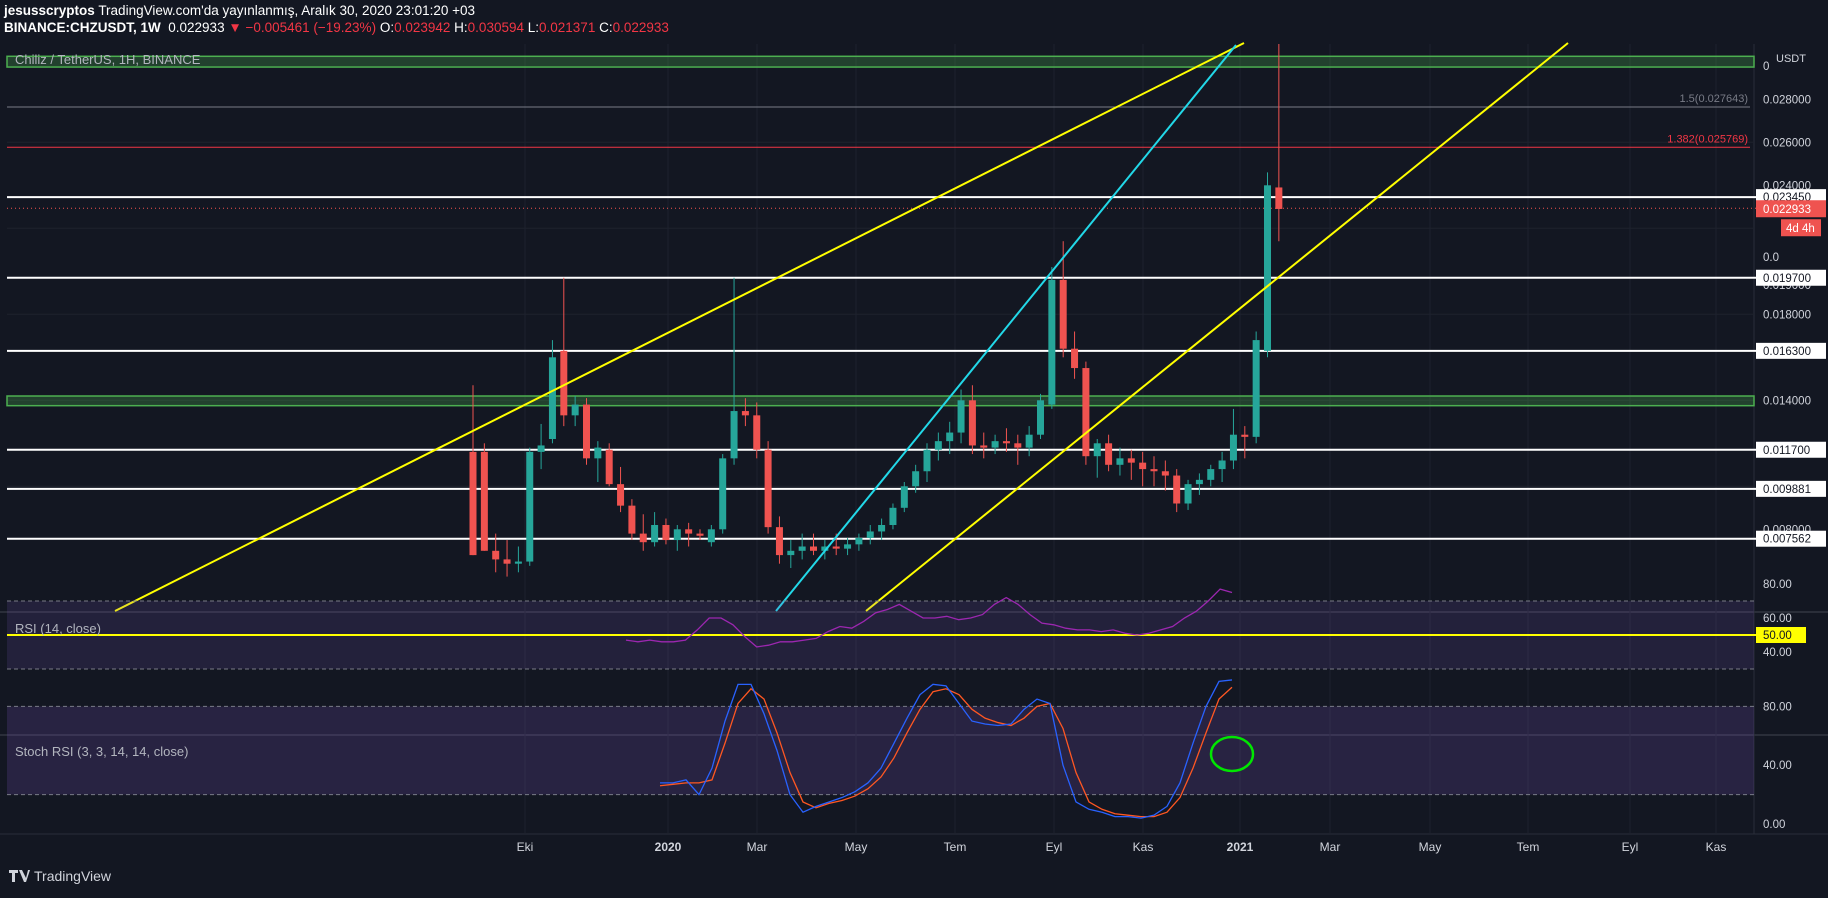 This screenshot has height=898, width=1828. I want to click on rsi-line, so click(929, 618).